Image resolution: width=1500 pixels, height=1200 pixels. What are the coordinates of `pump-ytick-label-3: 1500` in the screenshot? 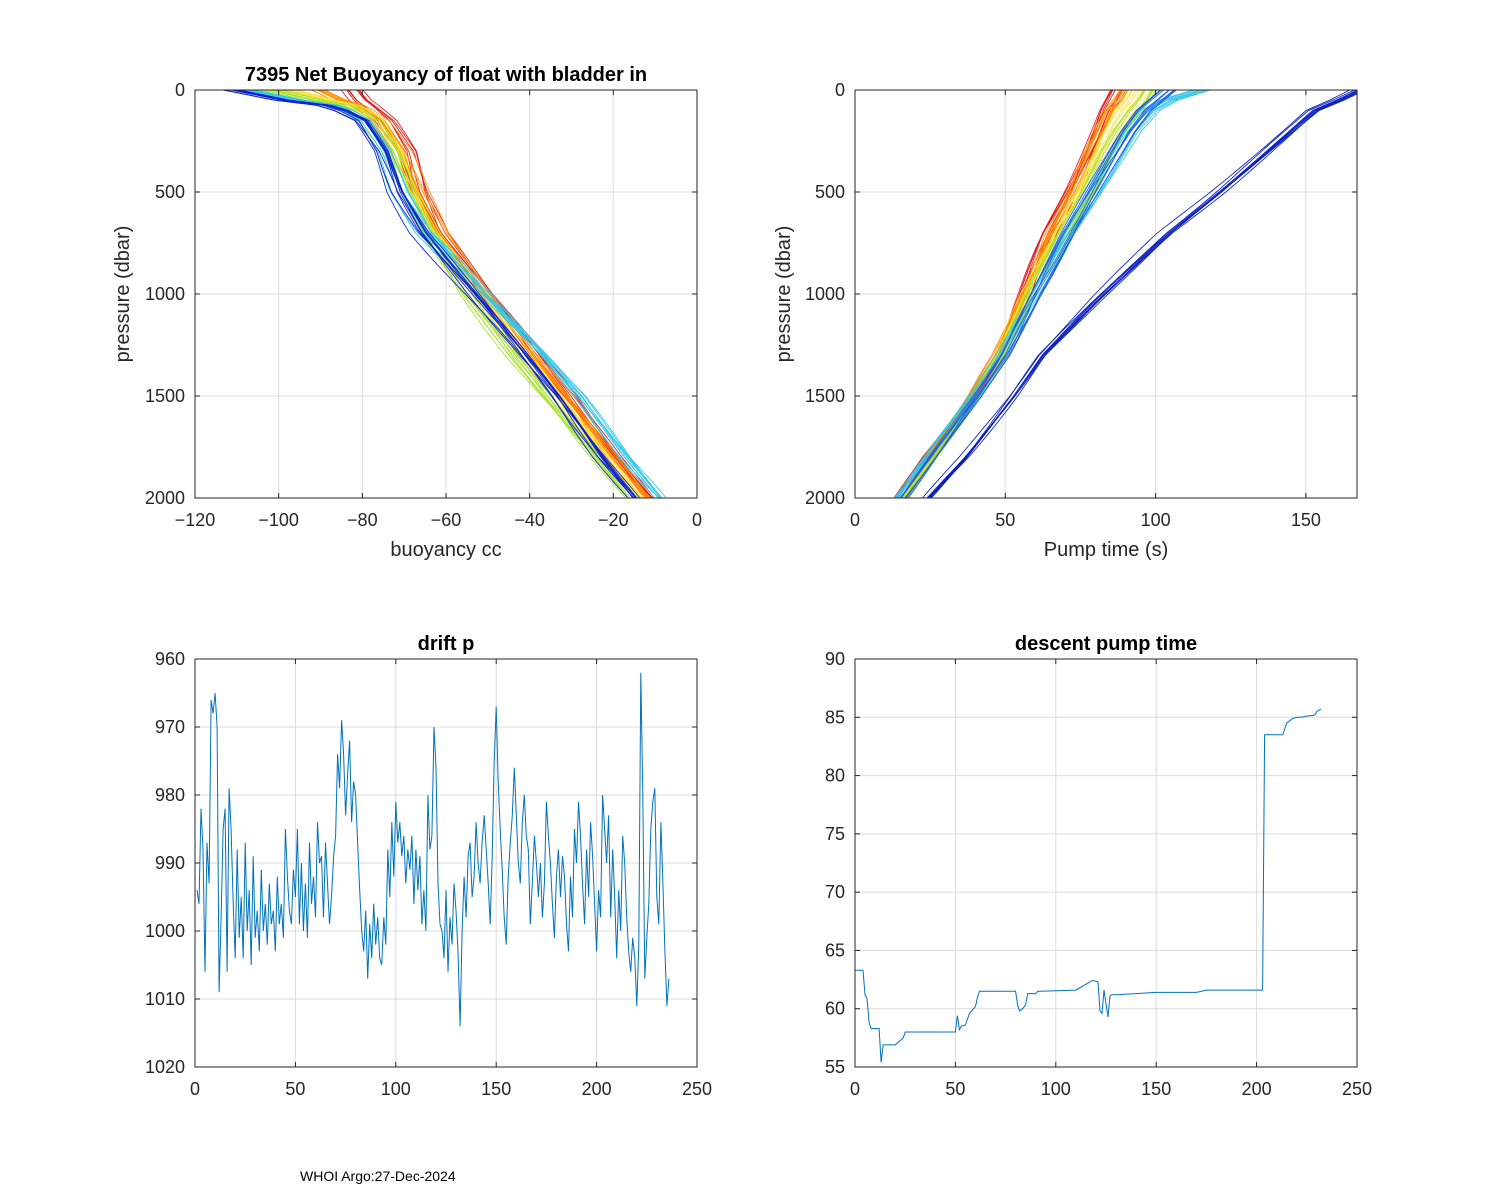 It's located at (825, 396).